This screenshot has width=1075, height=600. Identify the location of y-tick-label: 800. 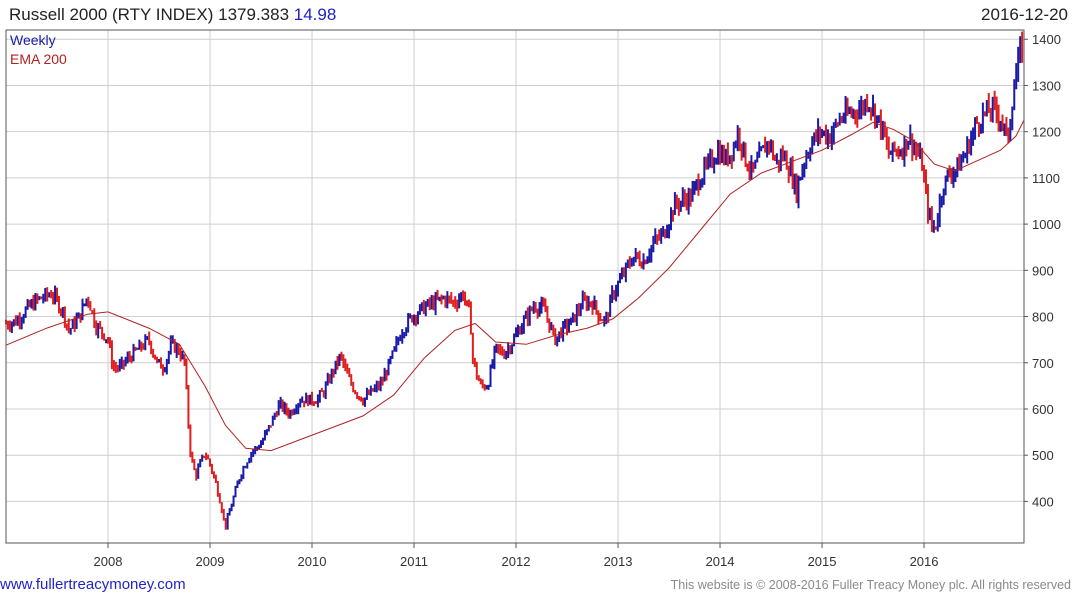
(1043, 317).